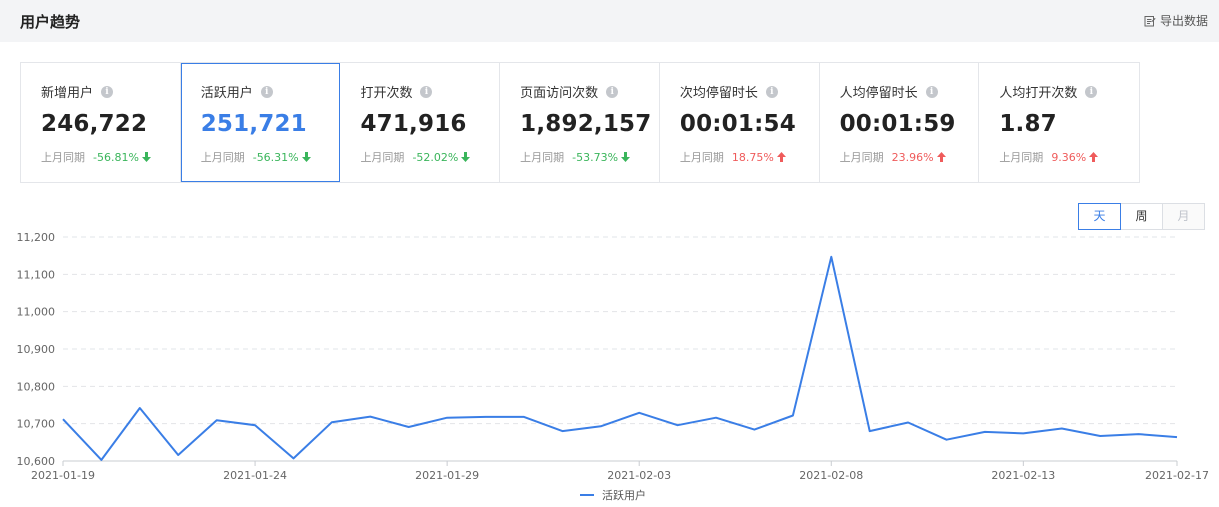  What do you see at coordinates (101, 122) in the screenshot?
I see `metric-card: 新增用户 i 246,722 上月同期 -56.81%` at bounding box center [101, 122].